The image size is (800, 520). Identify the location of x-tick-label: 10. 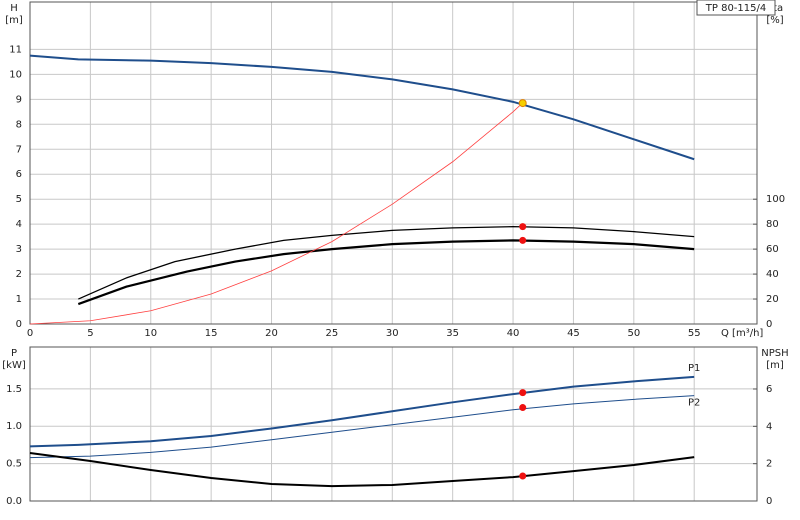
(150, 333).